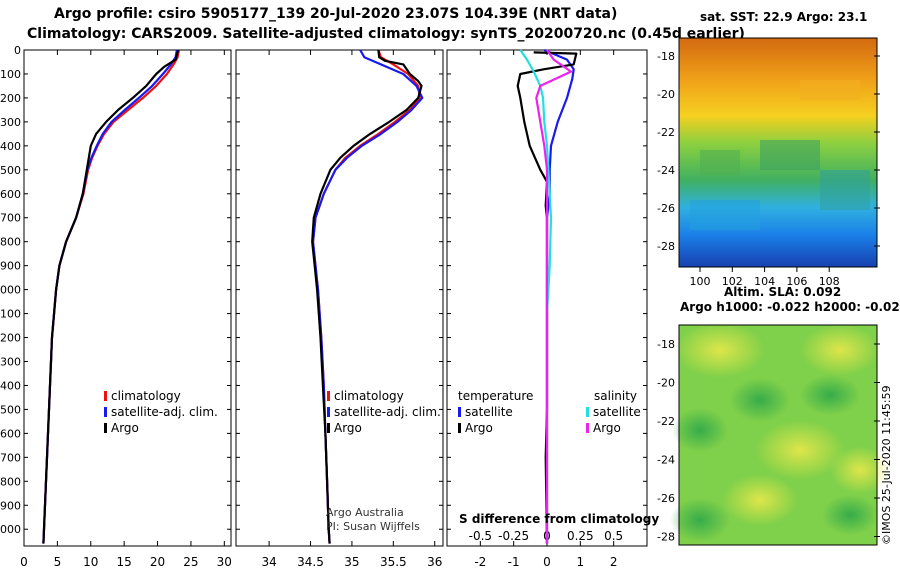 The image size is (900, 580). Describe the element at coordinates (10, 194) in the screenshot. I see `depth-tick-label: 600` at that location.